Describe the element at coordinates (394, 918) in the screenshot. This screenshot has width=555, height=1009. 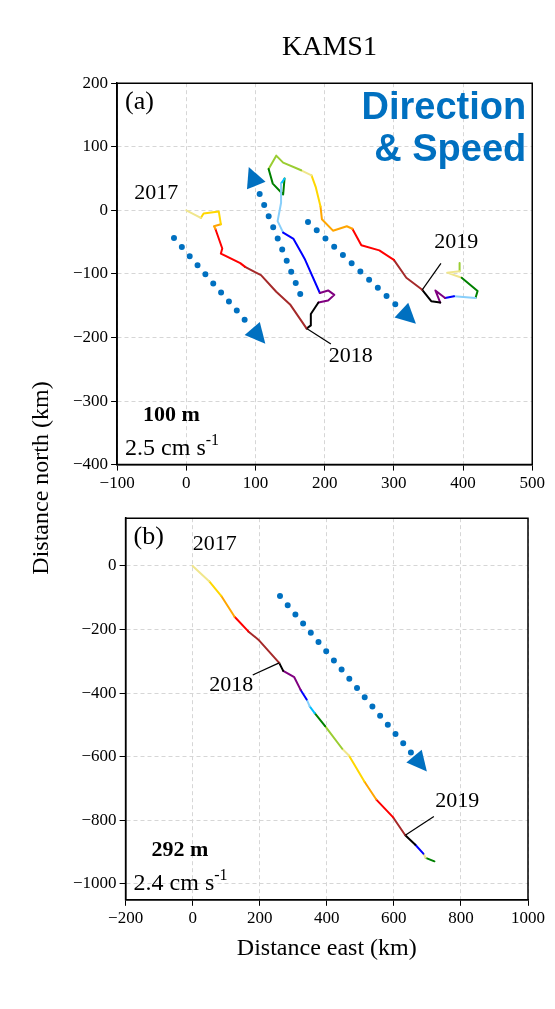
I see `x-tick-label: 600` at that location.